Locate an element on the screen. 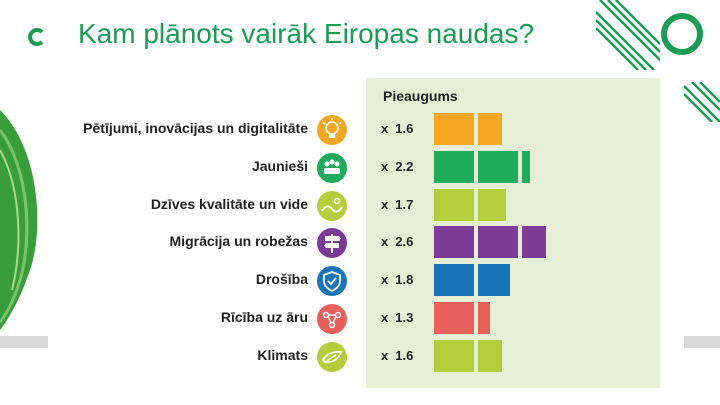 The height and width of the screenshot is (405, 720). grey-band-right is located at coordinates (702, 342).